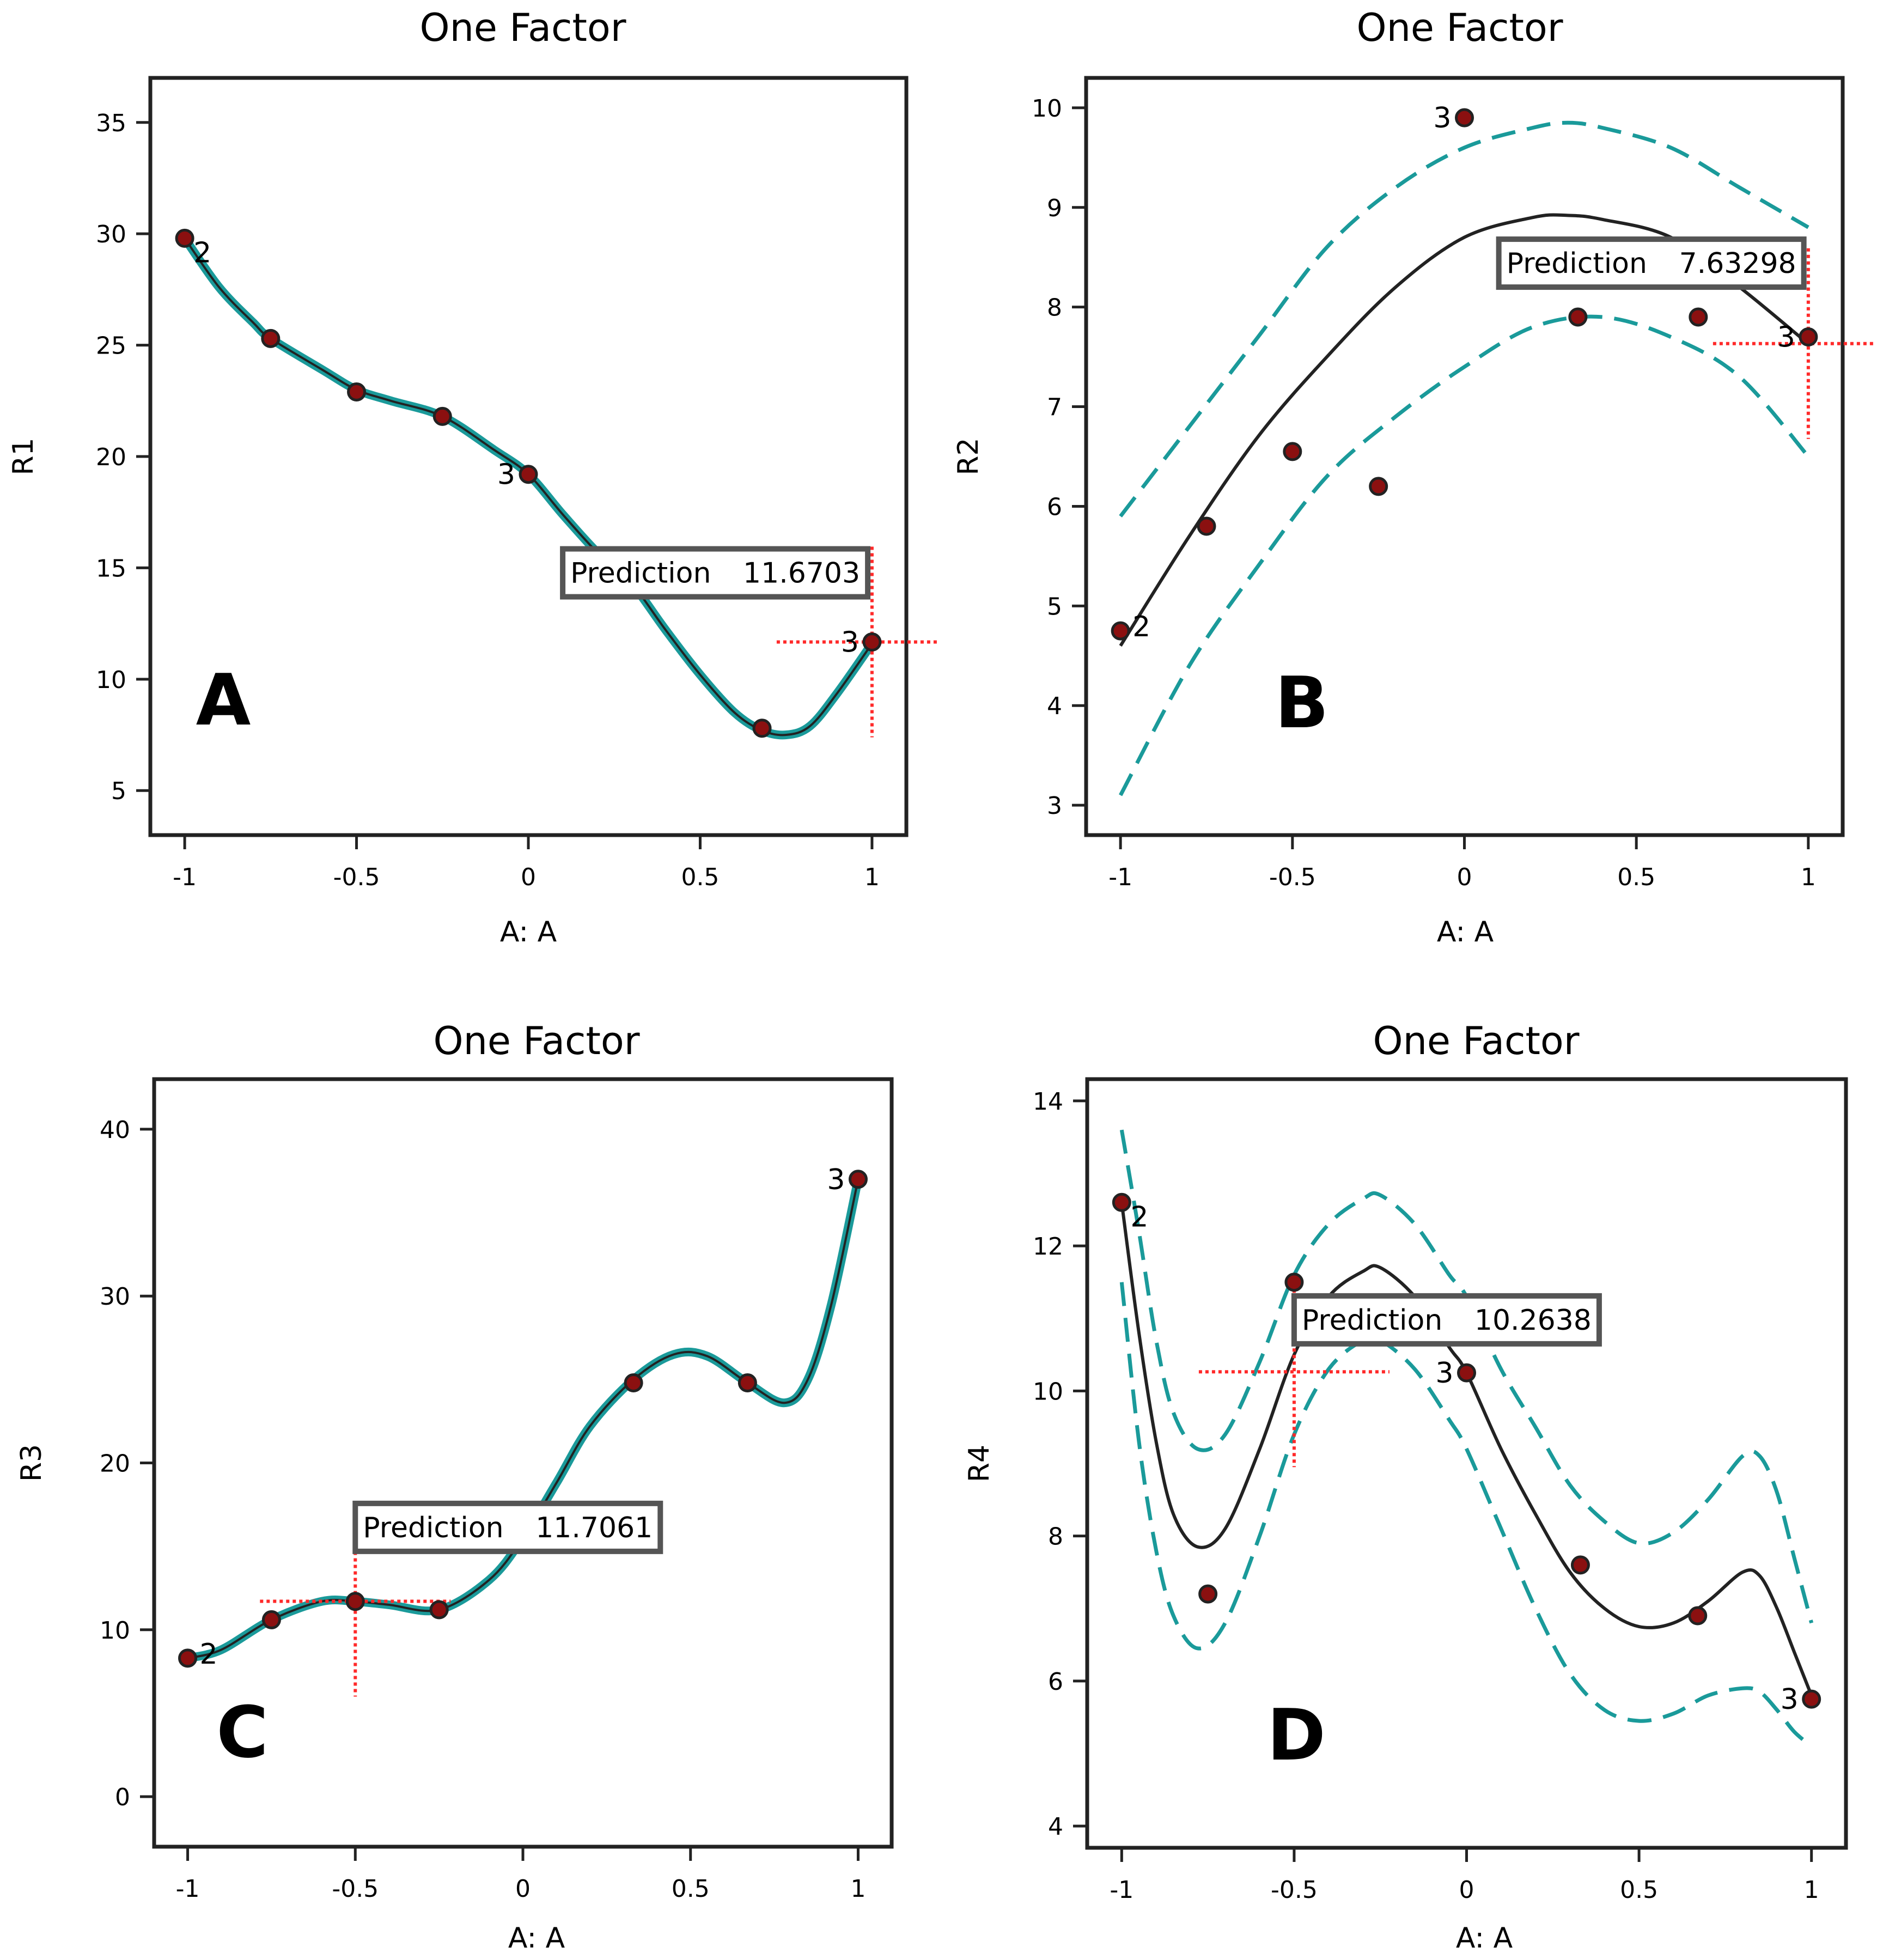  Describe the element at coordinates (115, 1130) in the screenshot. I see `y-tick-label: 40` at that location.